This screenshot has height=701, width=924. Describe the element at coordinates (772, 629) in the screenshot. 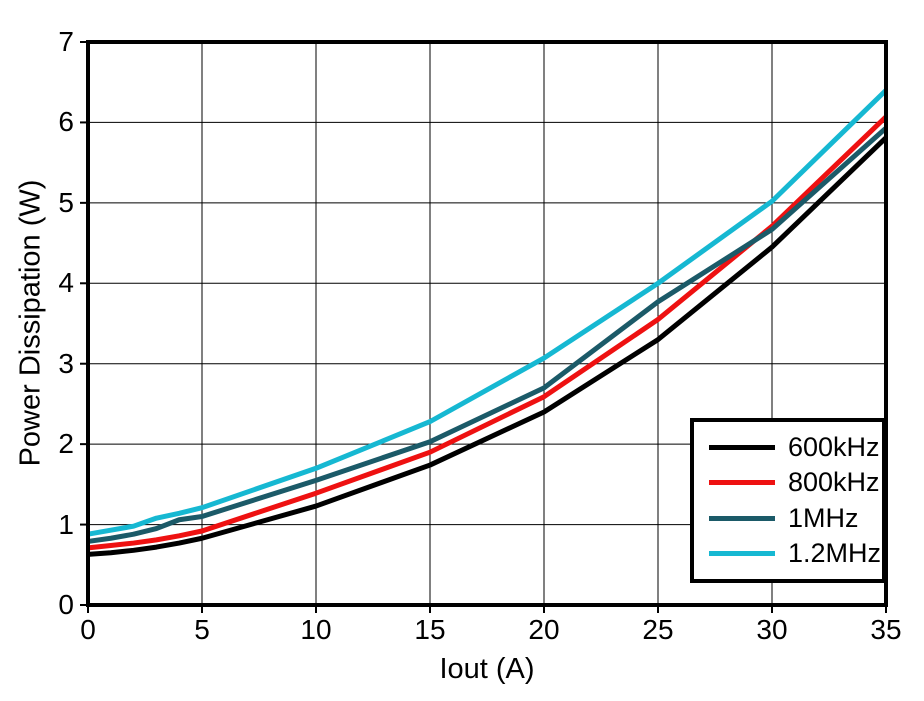

I see `x-tick-label: 30` at that location.